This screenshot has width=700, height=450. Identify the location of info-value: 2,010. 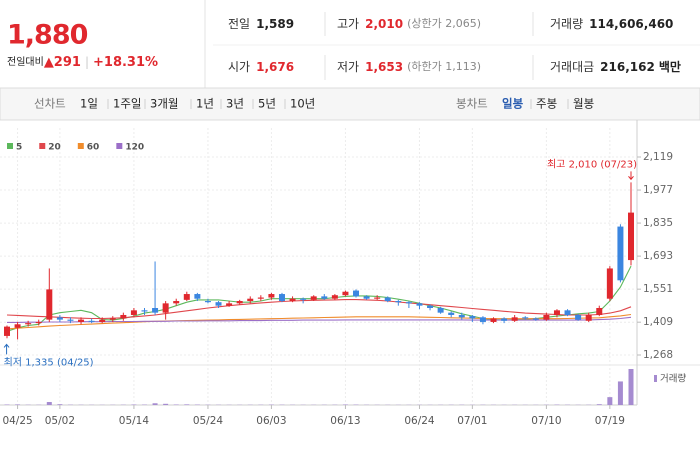
(384, 24).